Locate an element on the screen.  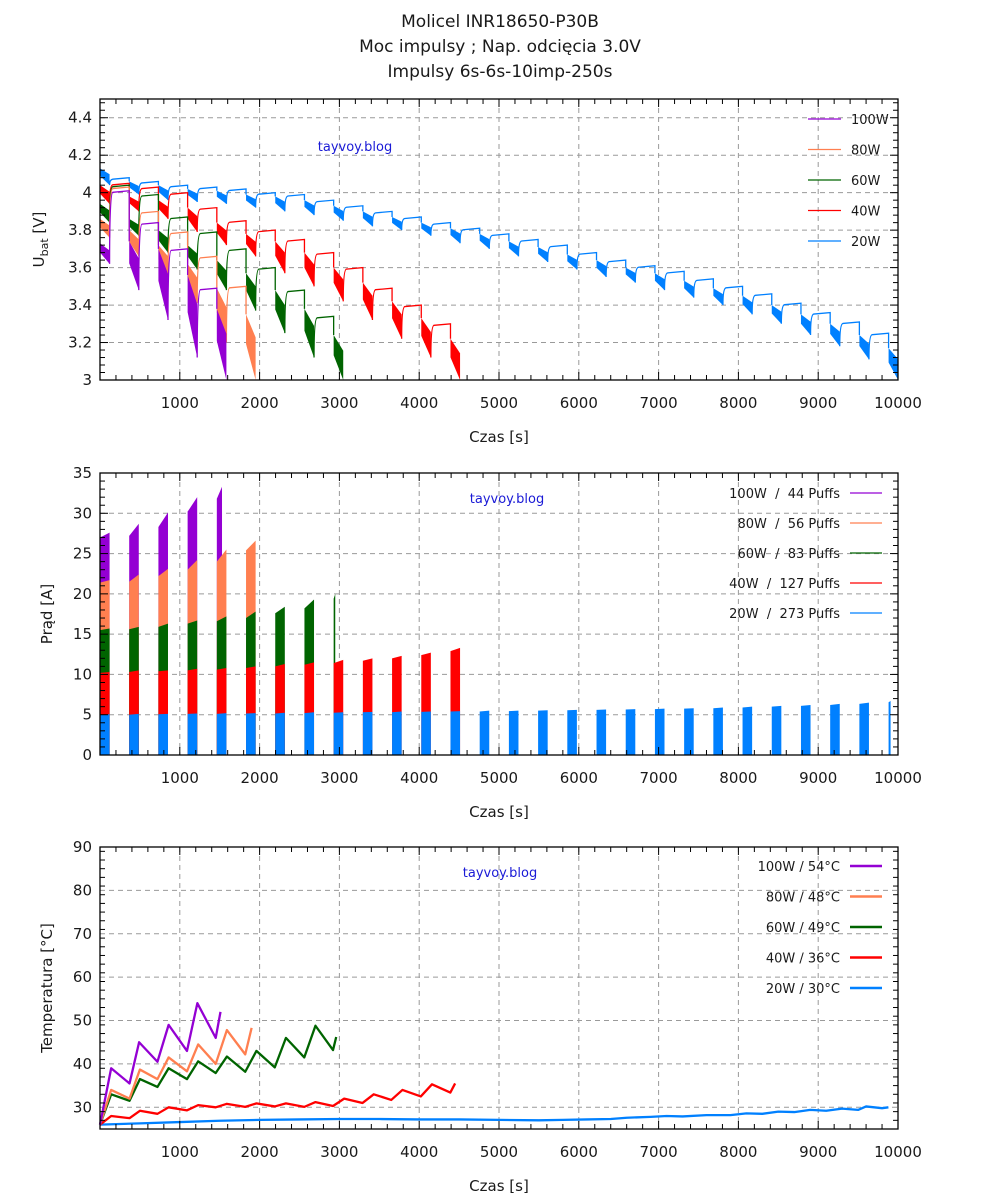
y-axis-label: Ubat [V] is located at coordinates (40, 240).